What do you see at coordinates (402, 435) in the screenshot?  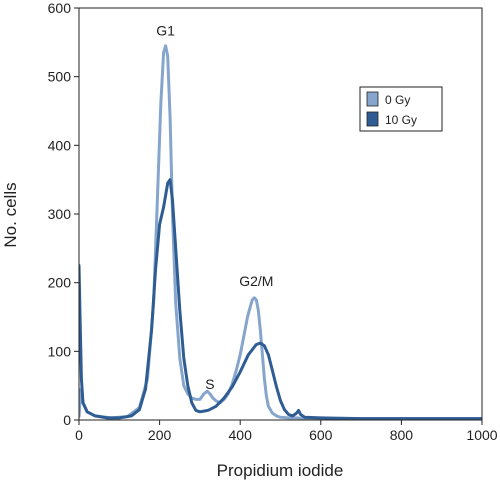 I see `x-tick-label: 800` at bounding box center [402, 435].